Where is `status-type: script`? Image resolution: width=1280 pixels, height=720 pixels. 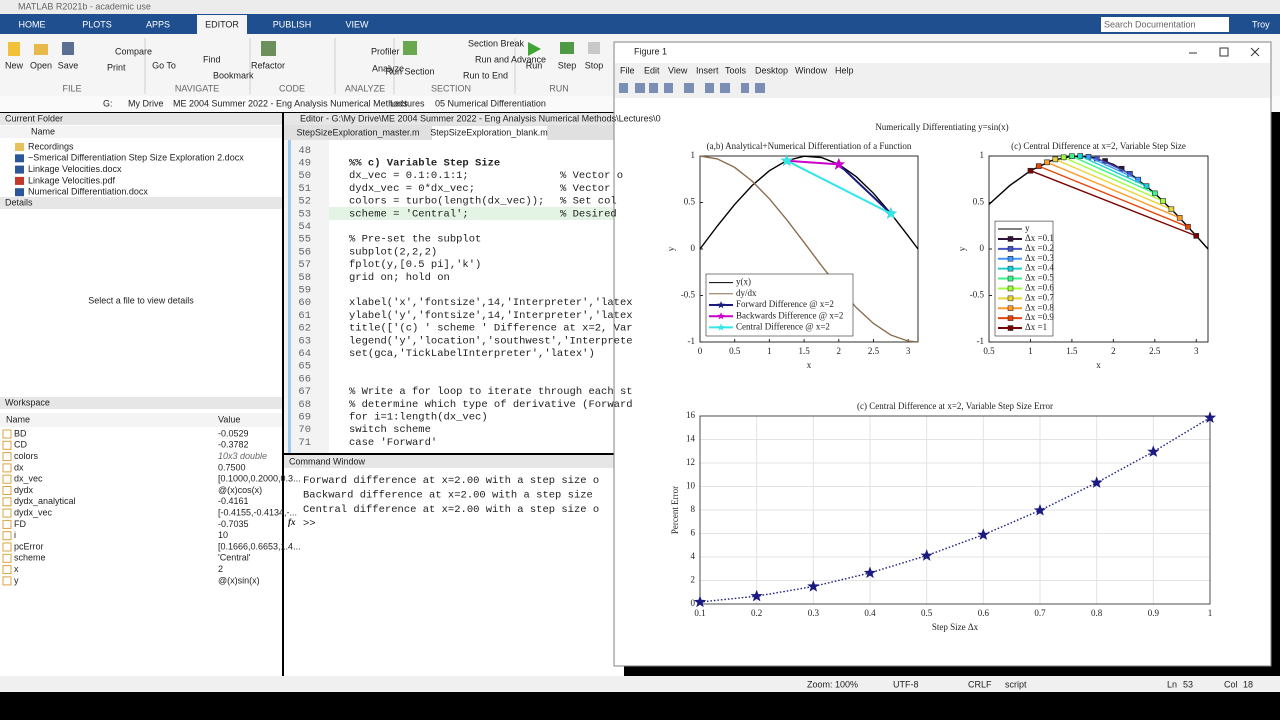 status-type: script is located at coordinates (1016, 684).